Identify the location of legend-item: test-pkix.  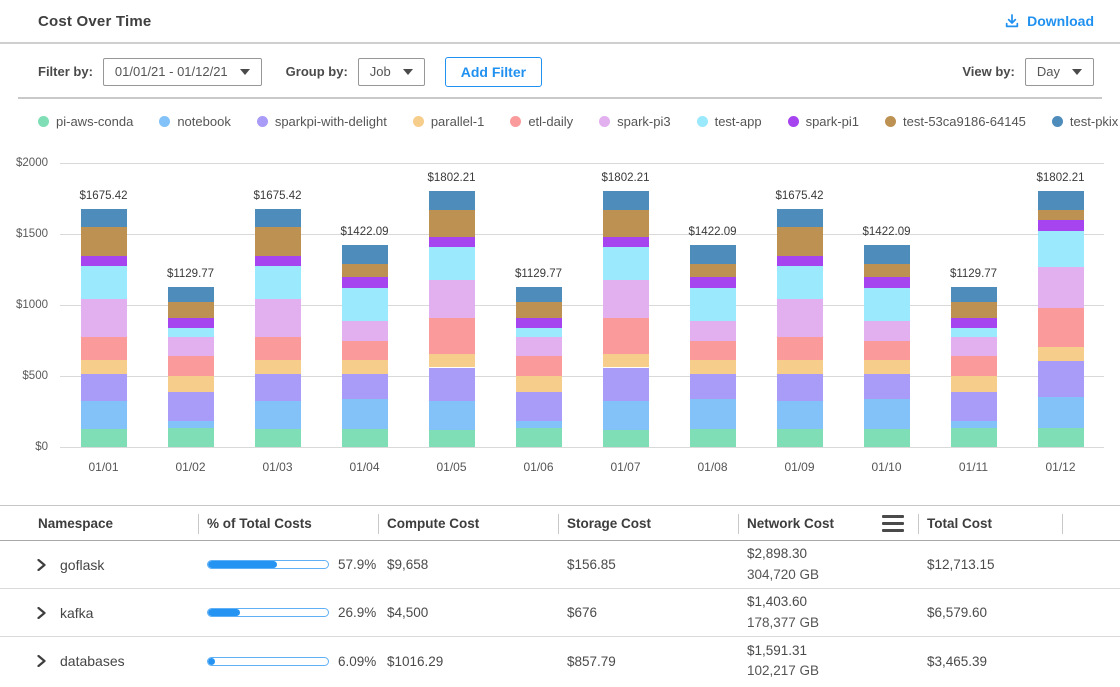
(1085, 121).